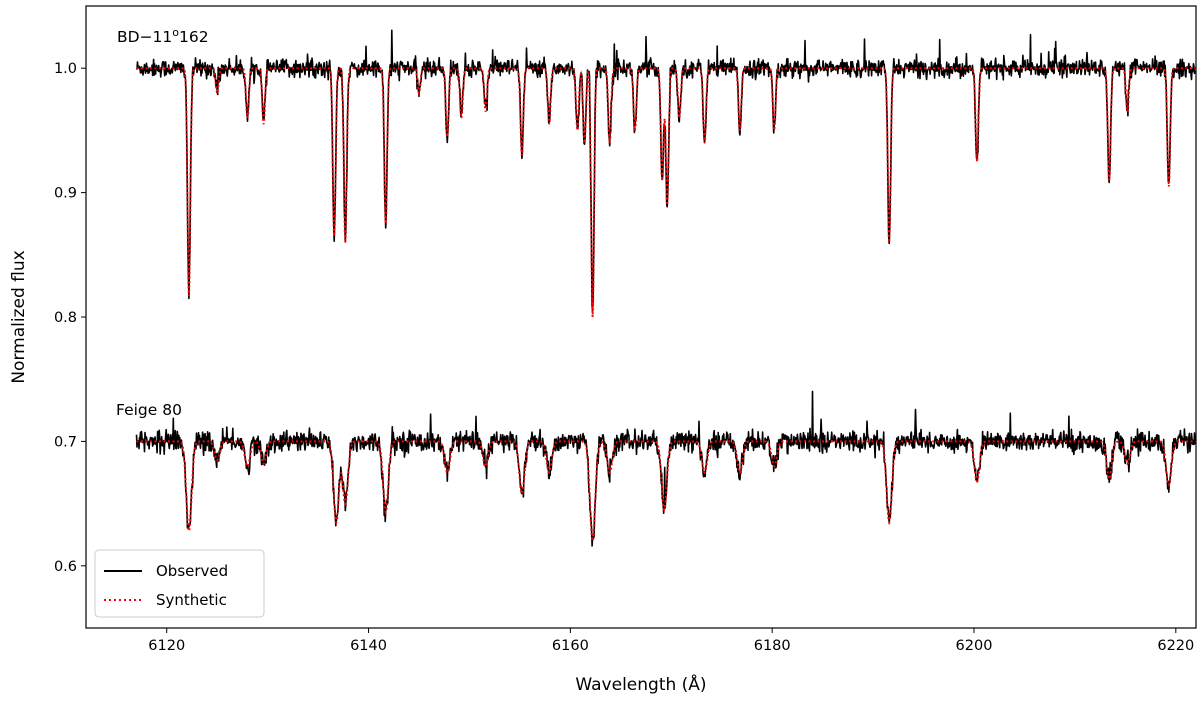 The width and height of the screenshot is (1200, 705). I want to click on y-axis-label: Normalized flux, so click(19, 316).